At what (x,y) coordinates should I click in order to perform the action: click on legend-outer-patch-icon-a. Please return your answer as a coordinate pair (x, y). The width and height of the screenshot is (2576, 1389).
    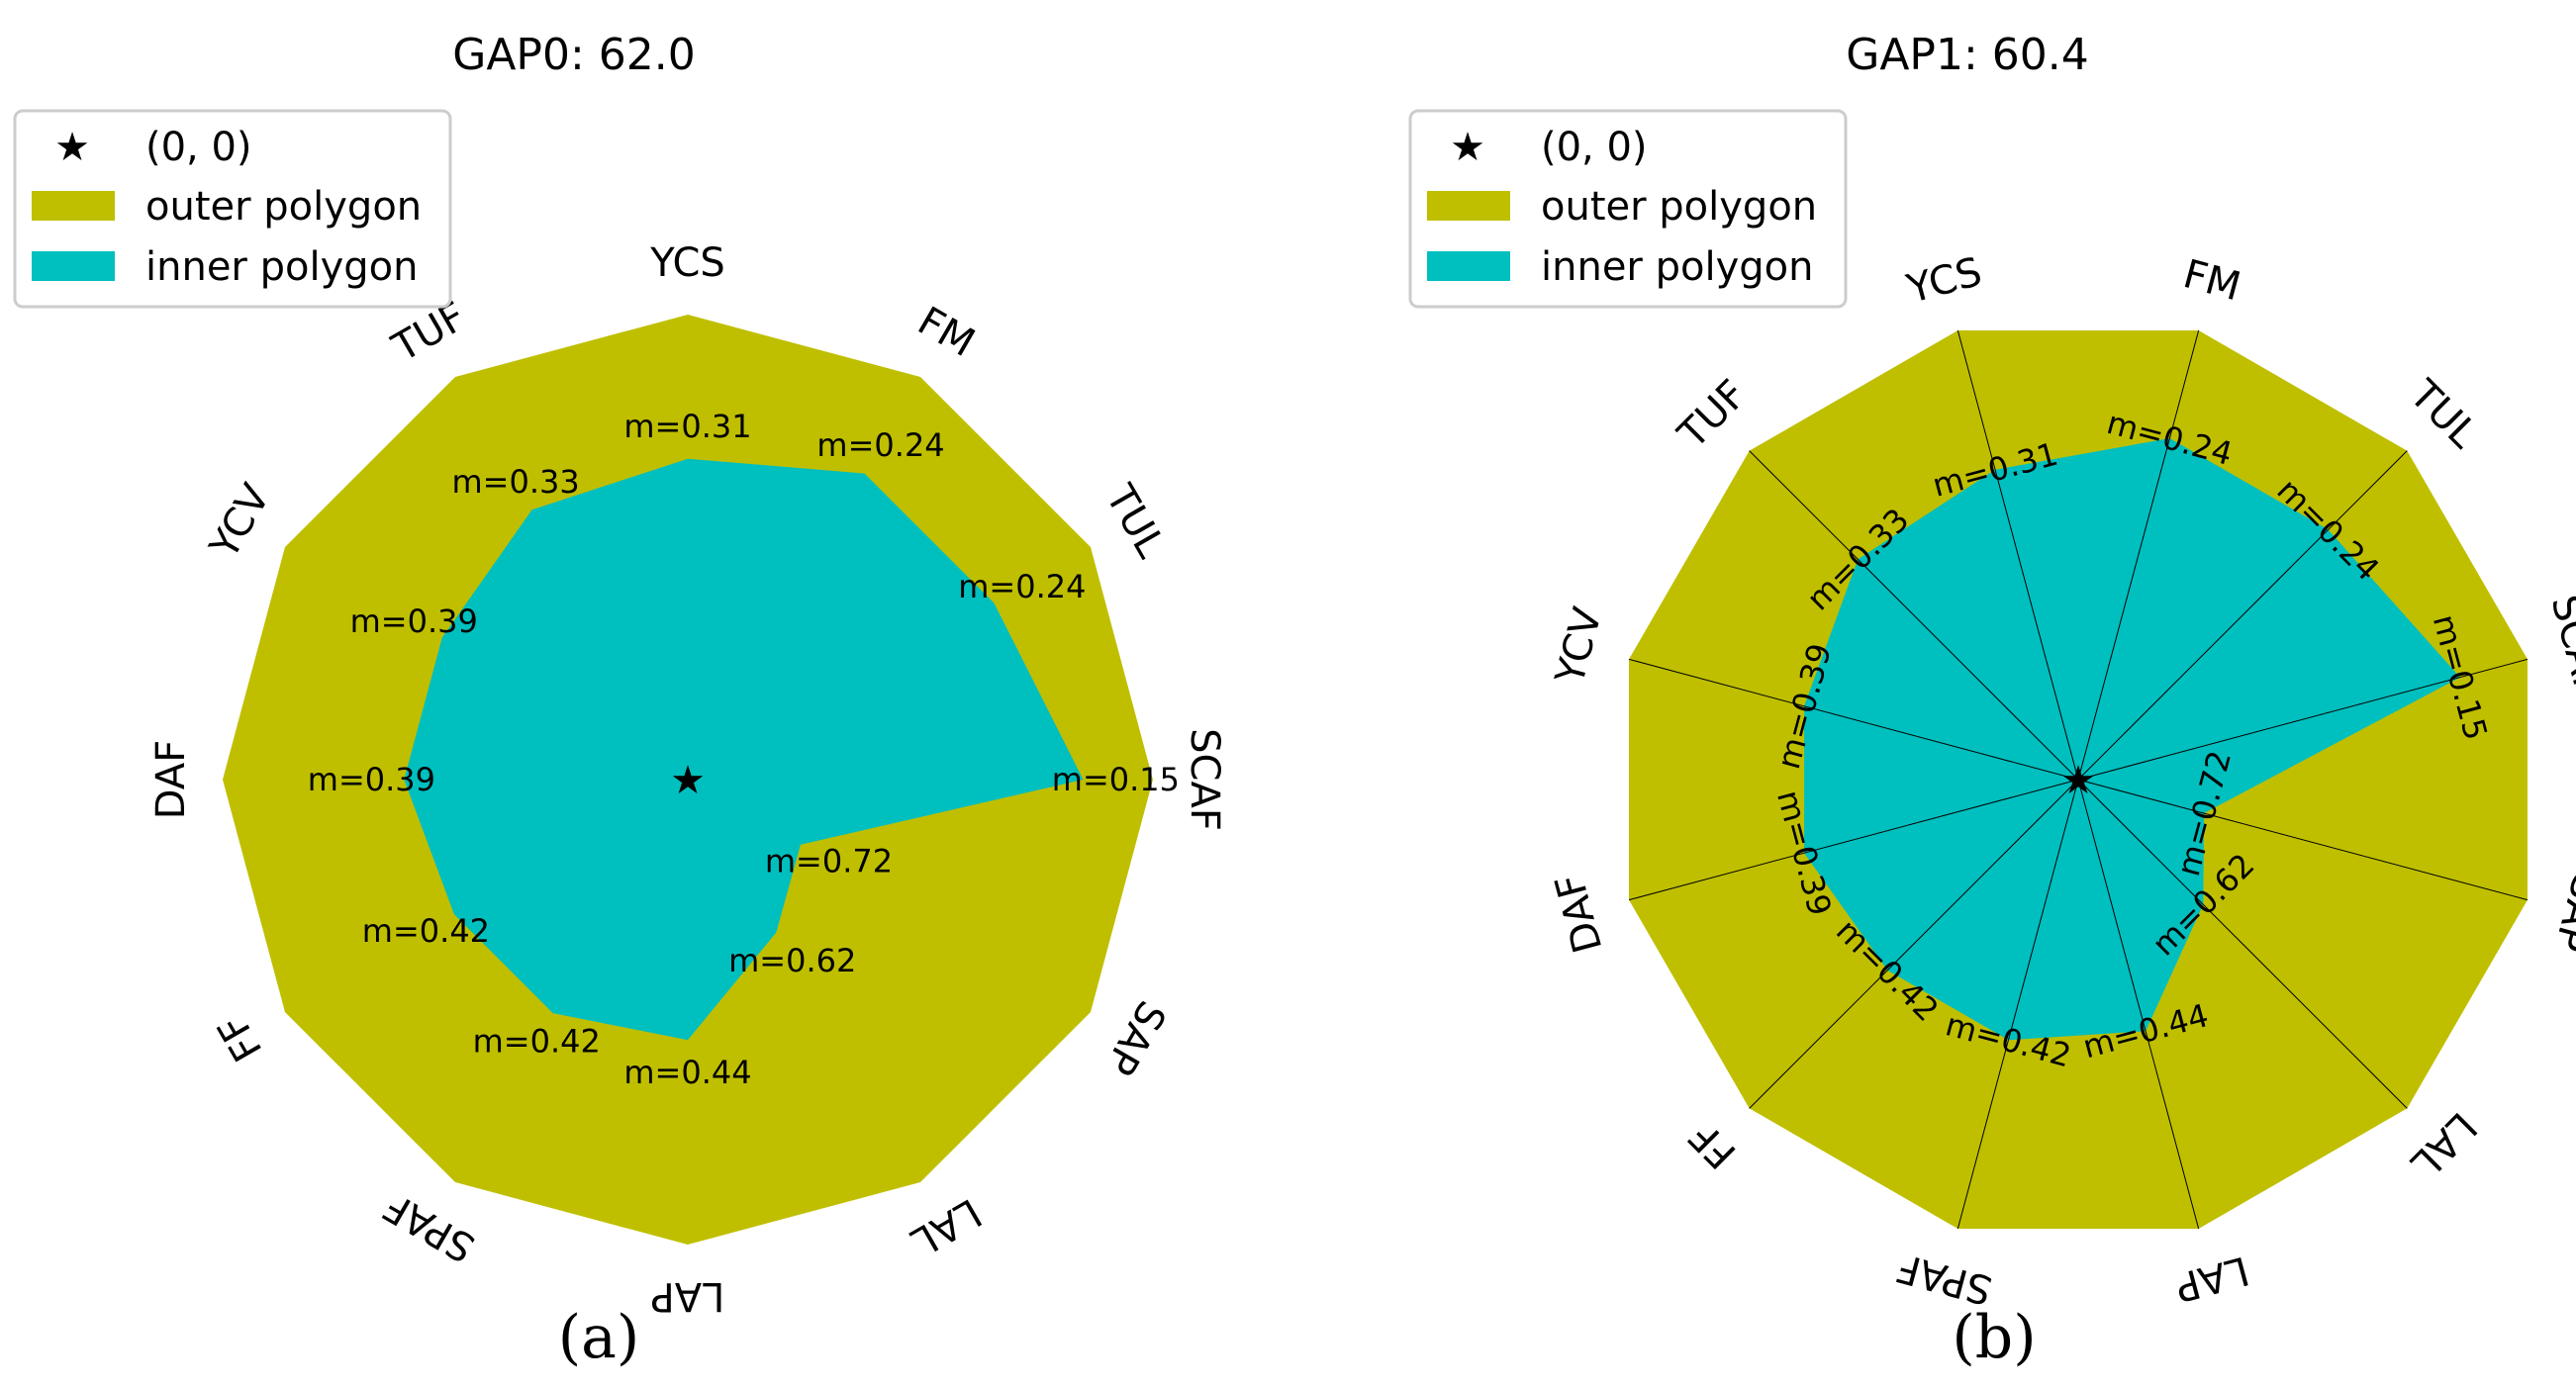
    Looking at the image, I should click on (73, 206).